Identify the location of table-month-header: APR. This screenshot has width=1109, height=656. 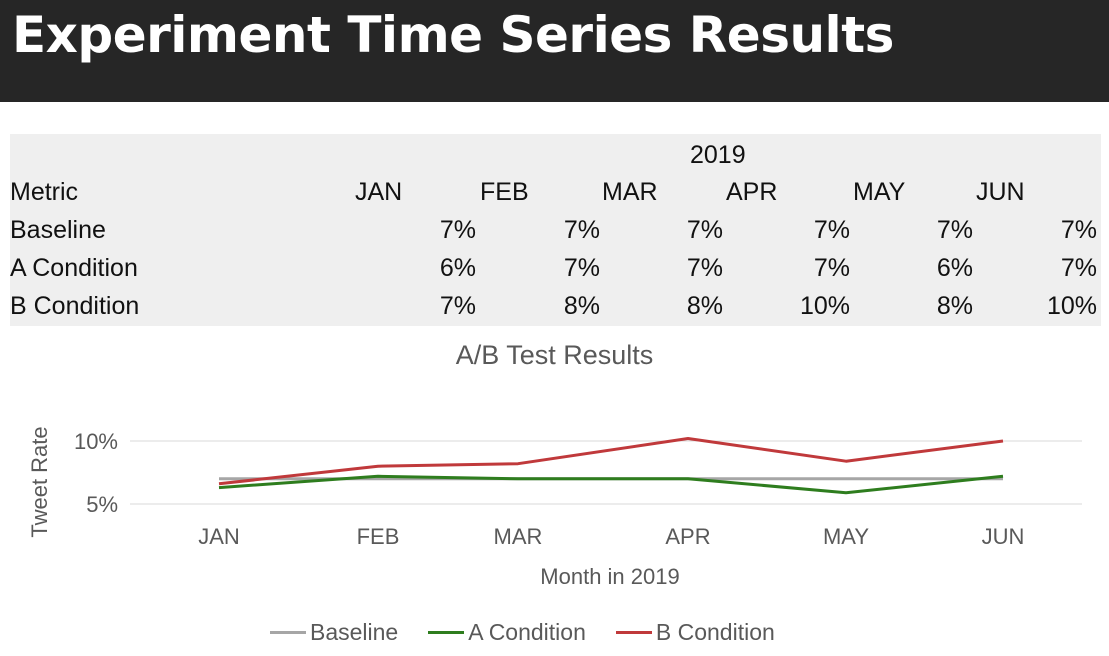
(752, 192).